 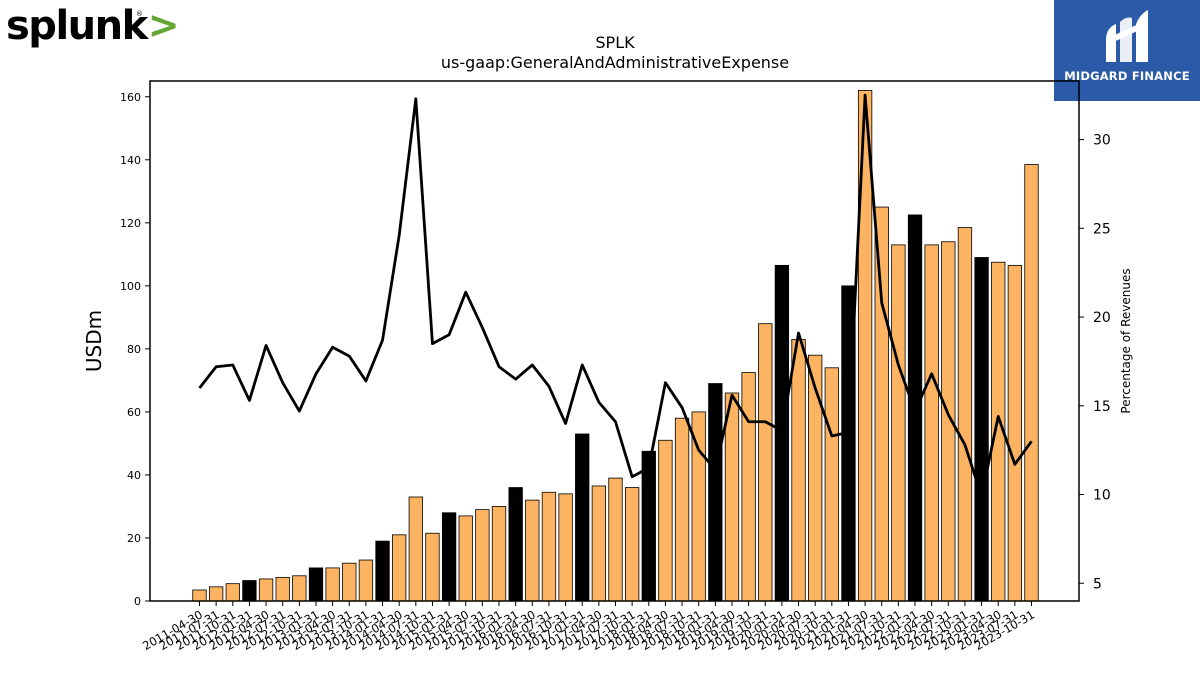 I want to click on splunk-logo: splunk > ®, so click(x=93, y=26).